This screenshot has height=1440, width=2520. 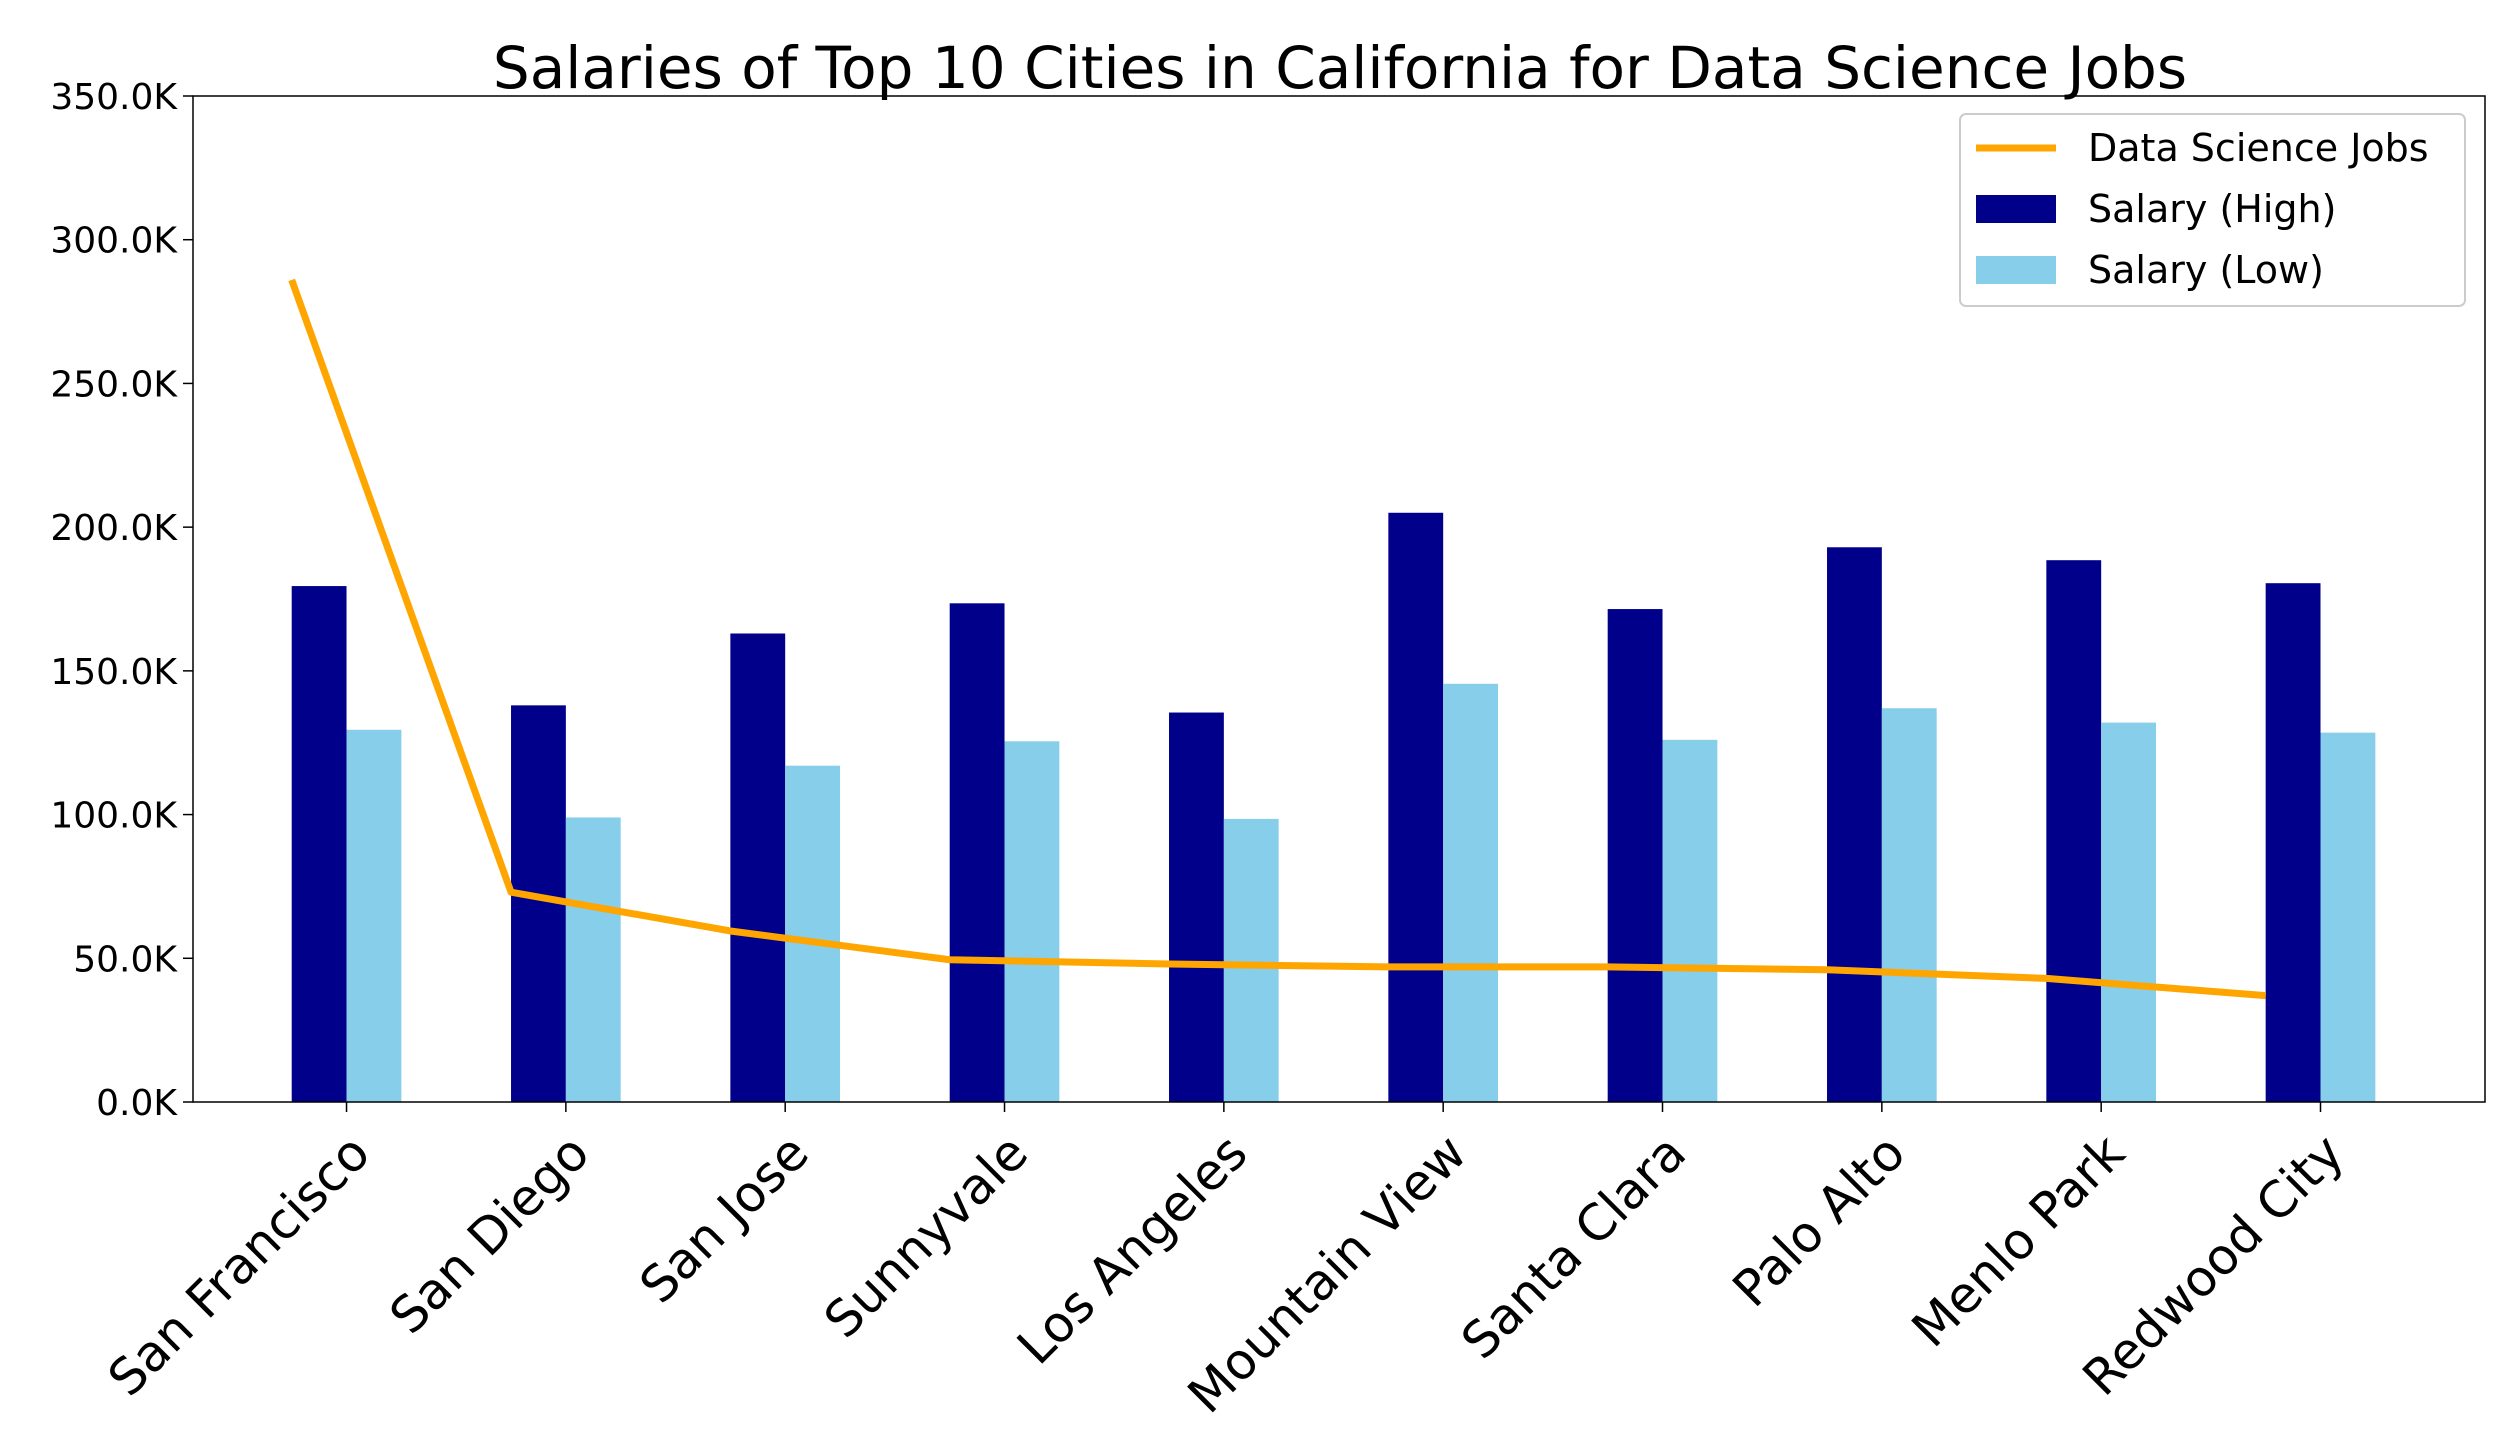 I want to click on y-tick-label-7: 350.0K, so click(x=114, y=97).